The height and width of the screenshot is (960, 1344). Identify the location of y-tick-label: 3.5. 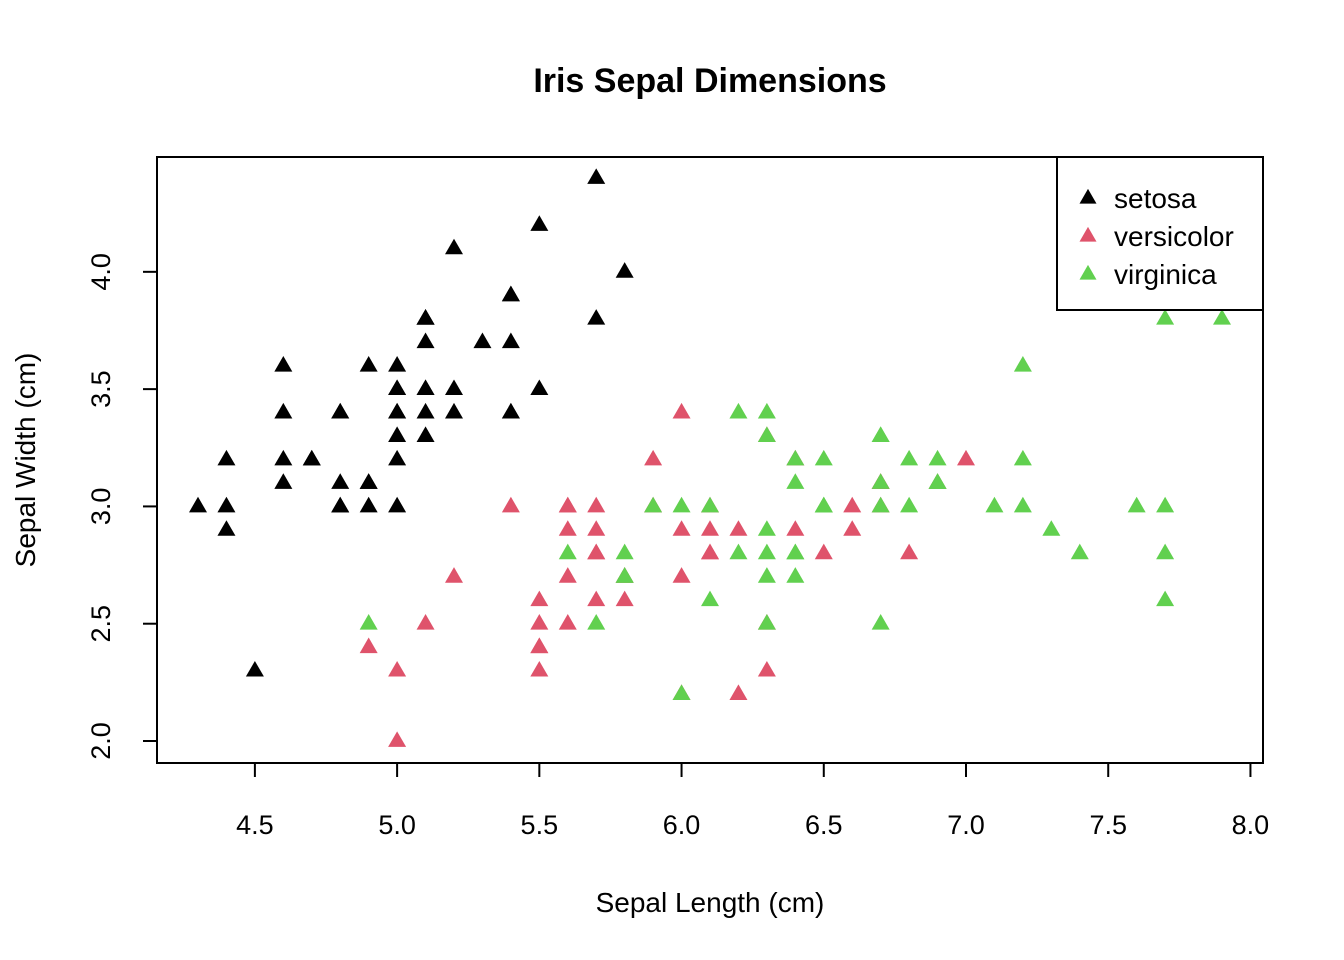
(101, 389).